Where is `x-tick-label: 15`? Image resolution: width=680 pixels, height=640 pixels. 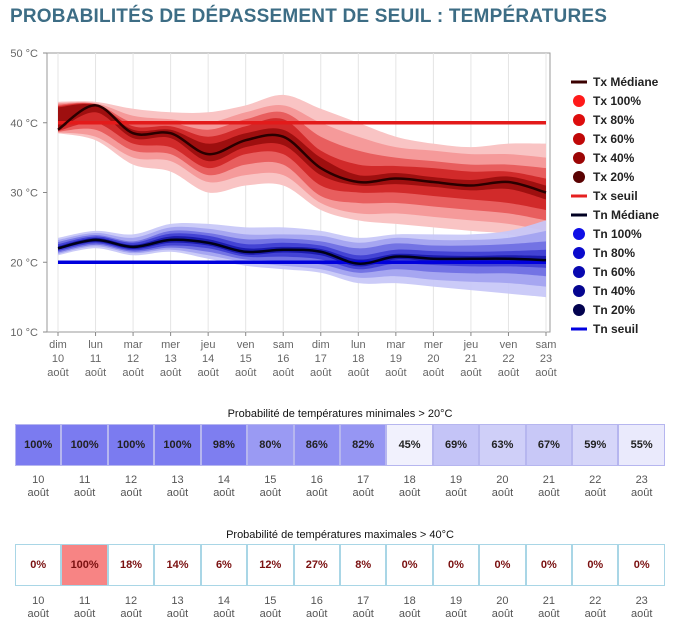
x-tick-label: 15 is located at coordinates (246, 359).